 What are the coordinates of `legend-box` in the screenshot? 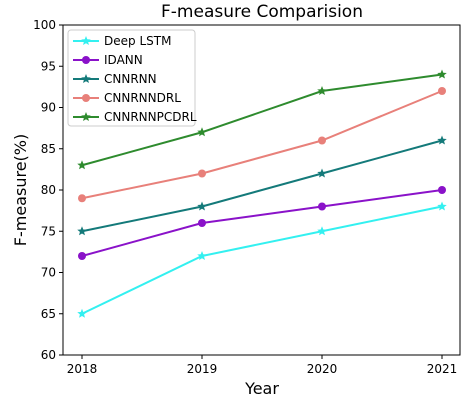 It's located at (131, 78).